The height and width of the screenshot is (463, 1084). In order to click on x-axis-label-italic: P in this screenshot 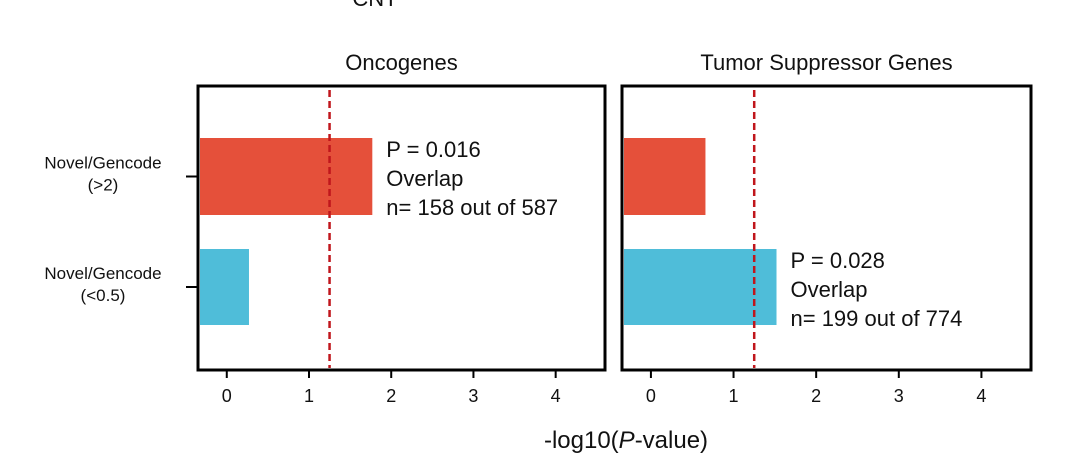, I will do `click(627, 440)`.